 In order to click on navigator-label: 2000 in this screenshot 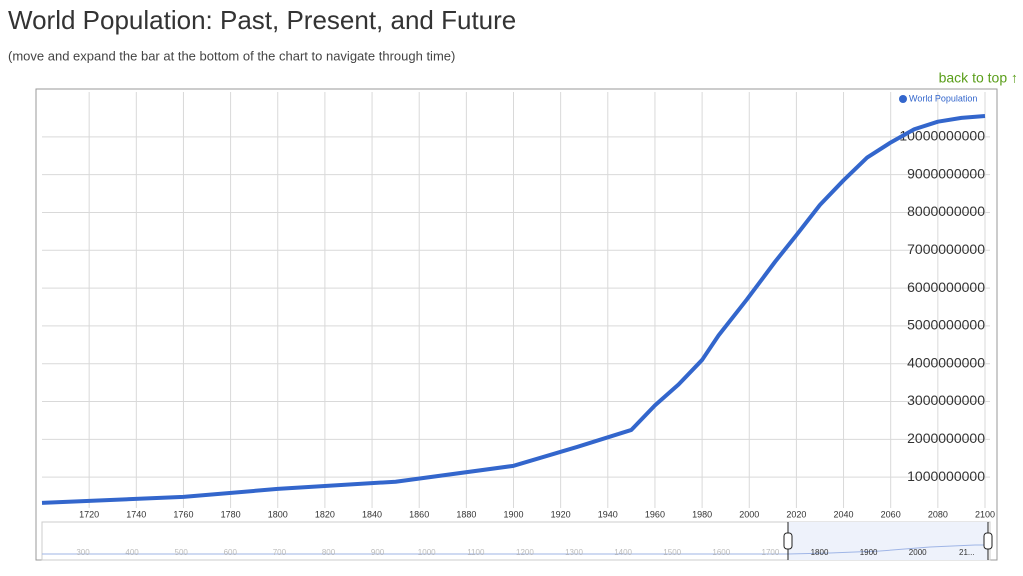, I will do `click(918, 552)`.